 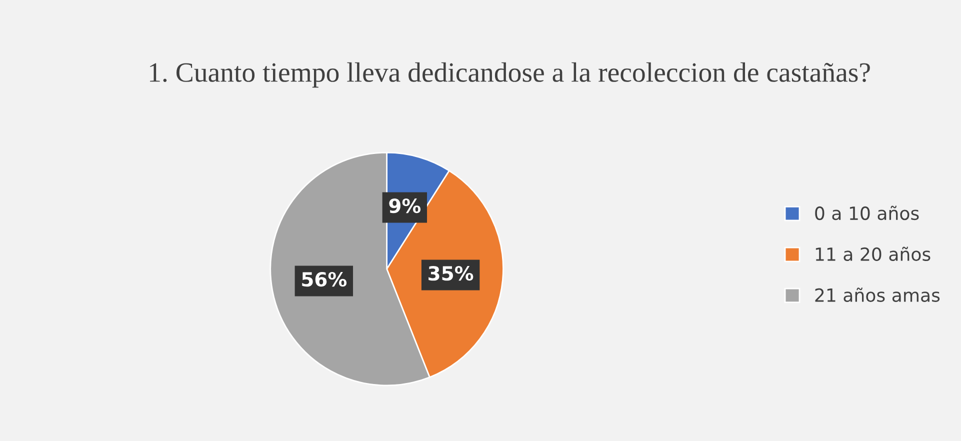 What do you see at coordinates (873, 254) in the screenshot?
I see `legend-label: 11 a 20 años` at bounding box center [873, 254].